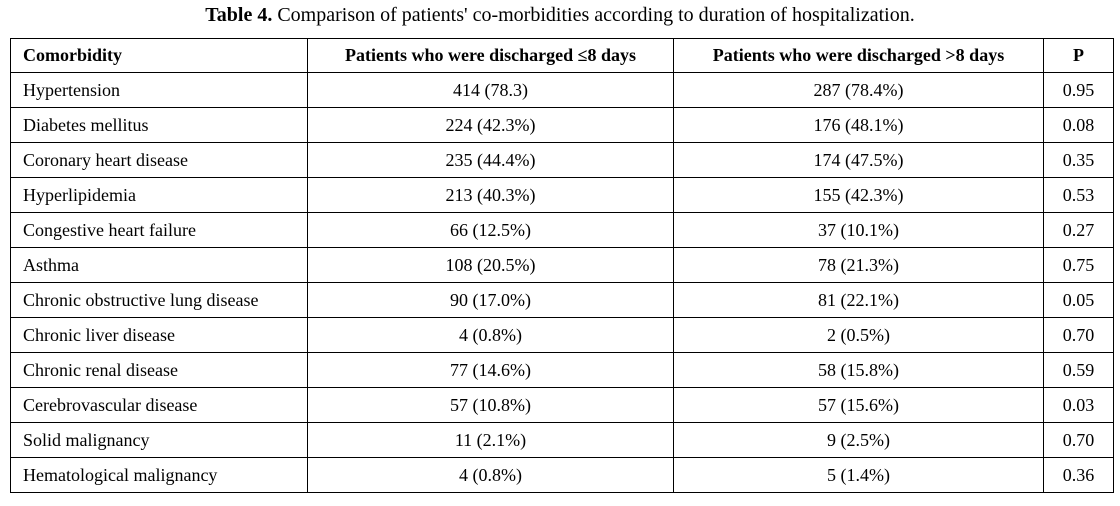 The width and height of the screenshot is (1120, 506). What do you see at coordinates (1078, 475) in the screenshot?
I see `p-value-cell: 0.36` at bounding box center [1078, 475].